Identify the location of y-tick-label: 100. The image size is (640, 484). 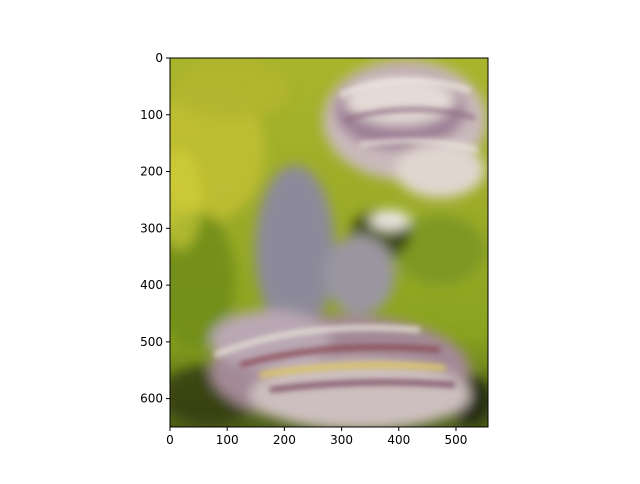
(151, 115).